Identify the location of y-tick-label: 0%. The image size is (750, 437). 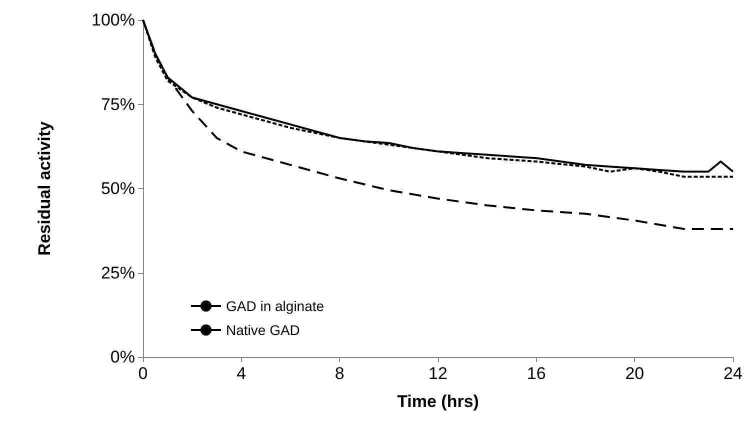
(122, 357).